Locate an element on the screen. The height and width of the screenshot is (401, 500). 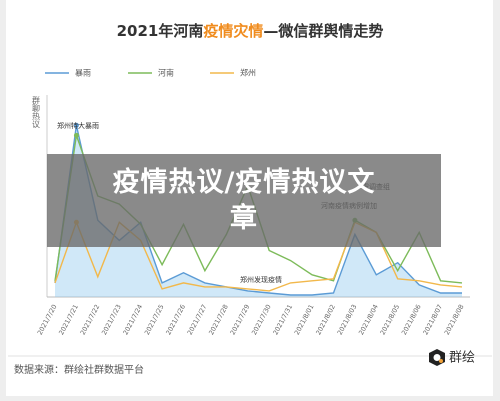
x-tick-label: 2021/8/01 is located at coordinates (304, 319).